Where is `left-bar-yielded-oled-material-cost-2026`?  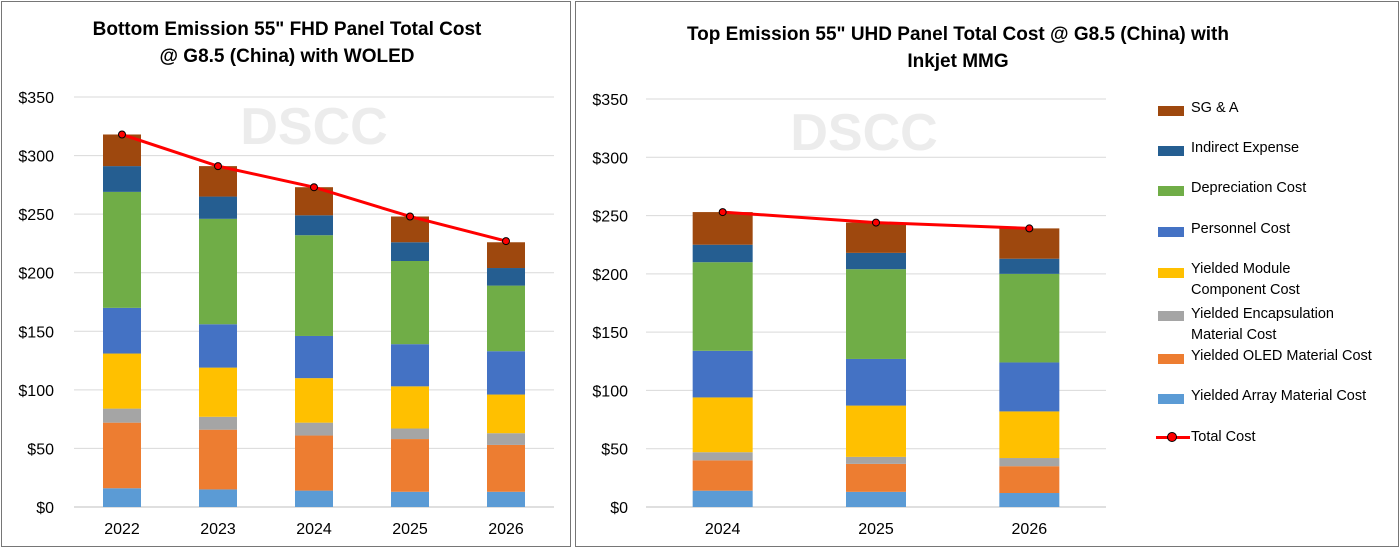
left-bar-yielded-oled-material-cost-2026 is located at coordinates (506, 468).